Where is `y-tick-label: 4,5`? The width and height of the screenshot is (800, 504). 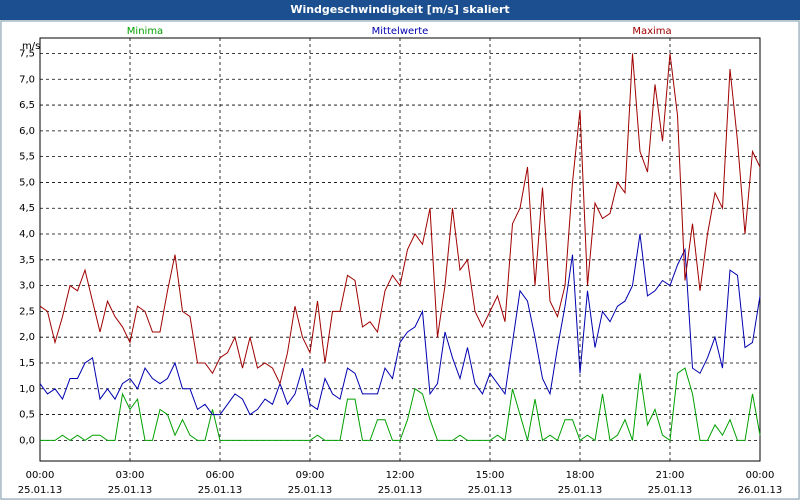
y-tick-label: 4,5 is located at coordinates (27, 208).